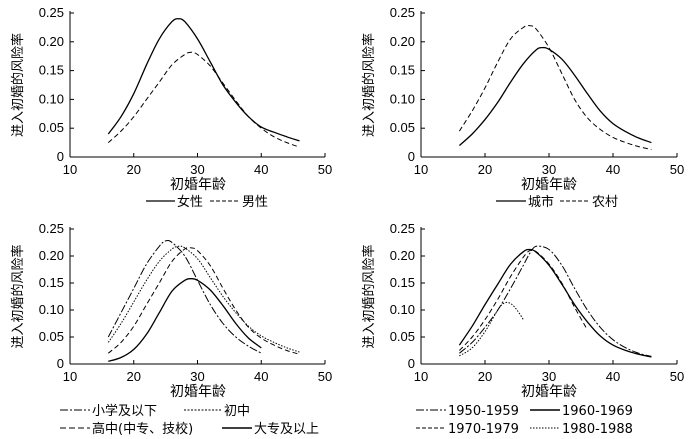 This screenshot has width=700, height=439. Describe the element at coordinates (557, 202) in the screenshot. I see `legend-panel-2: 城市 农村` at that location.